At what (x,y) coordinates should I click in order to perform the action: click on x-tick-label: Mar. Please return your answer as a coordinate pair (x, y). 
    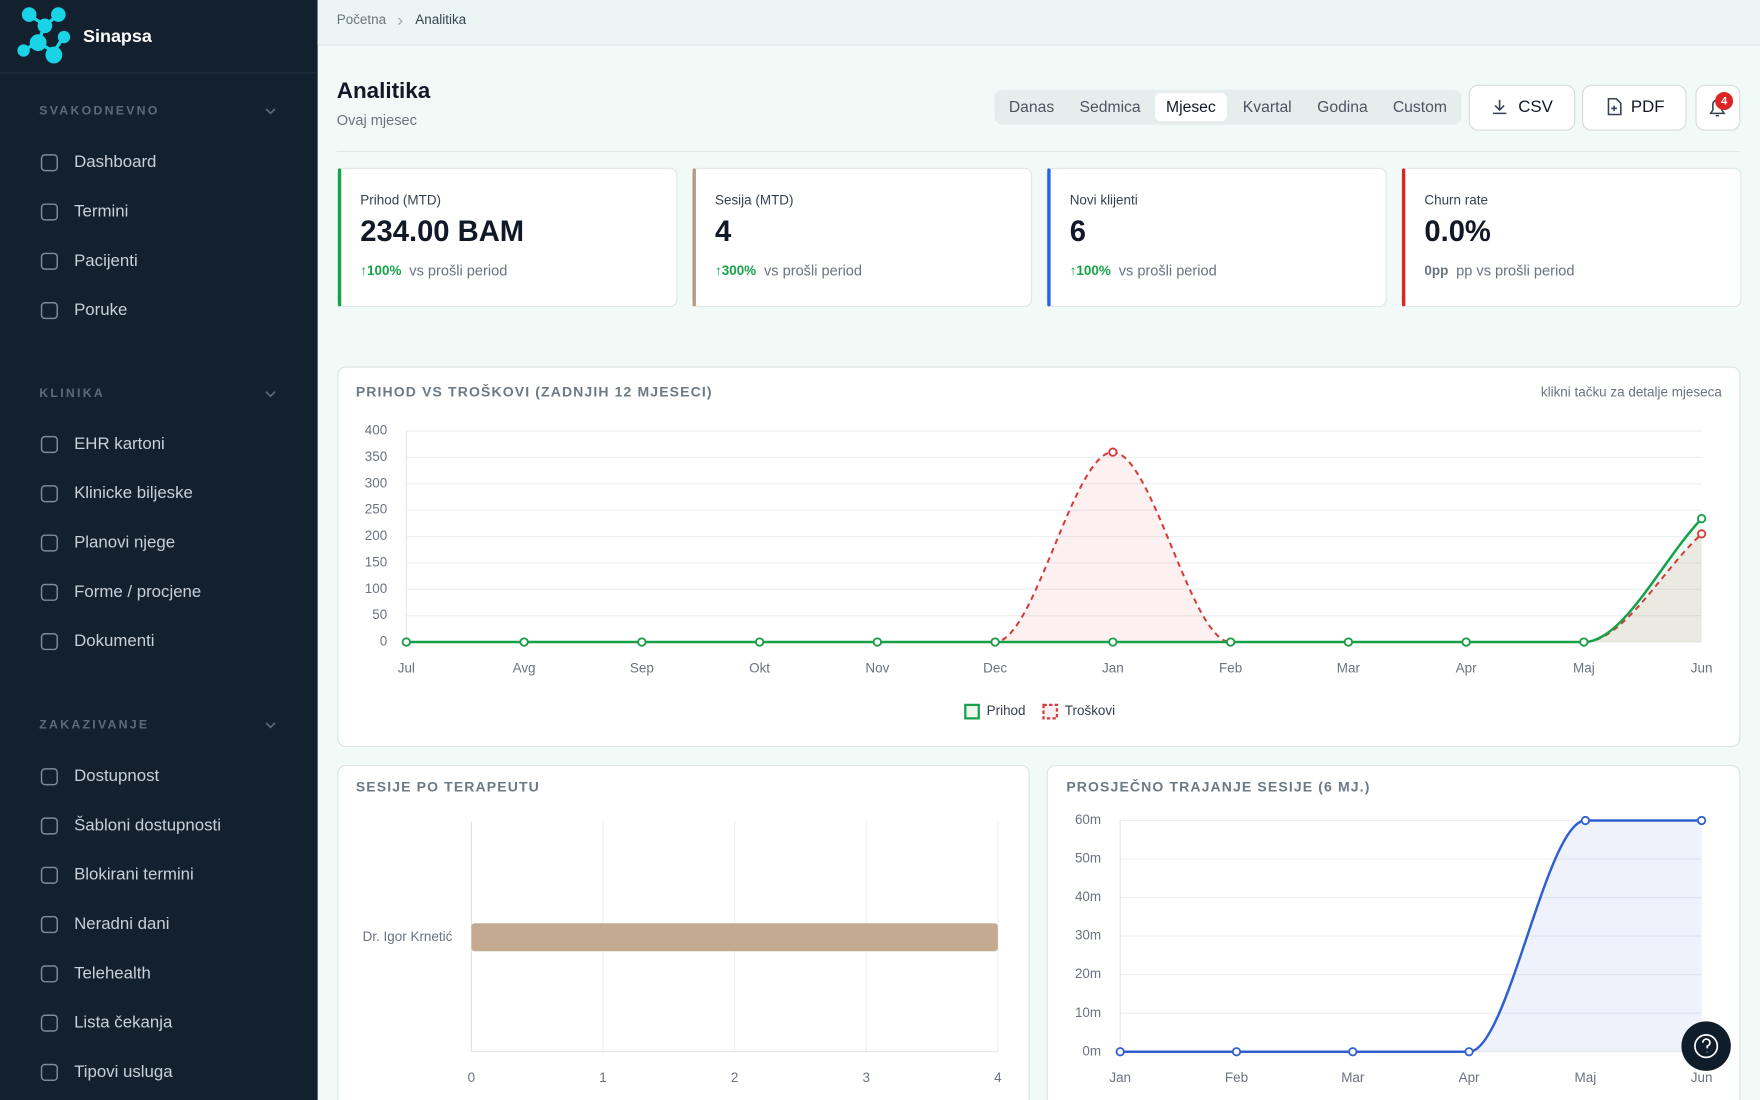
    Looking at the image, I should click on (1349, 668).